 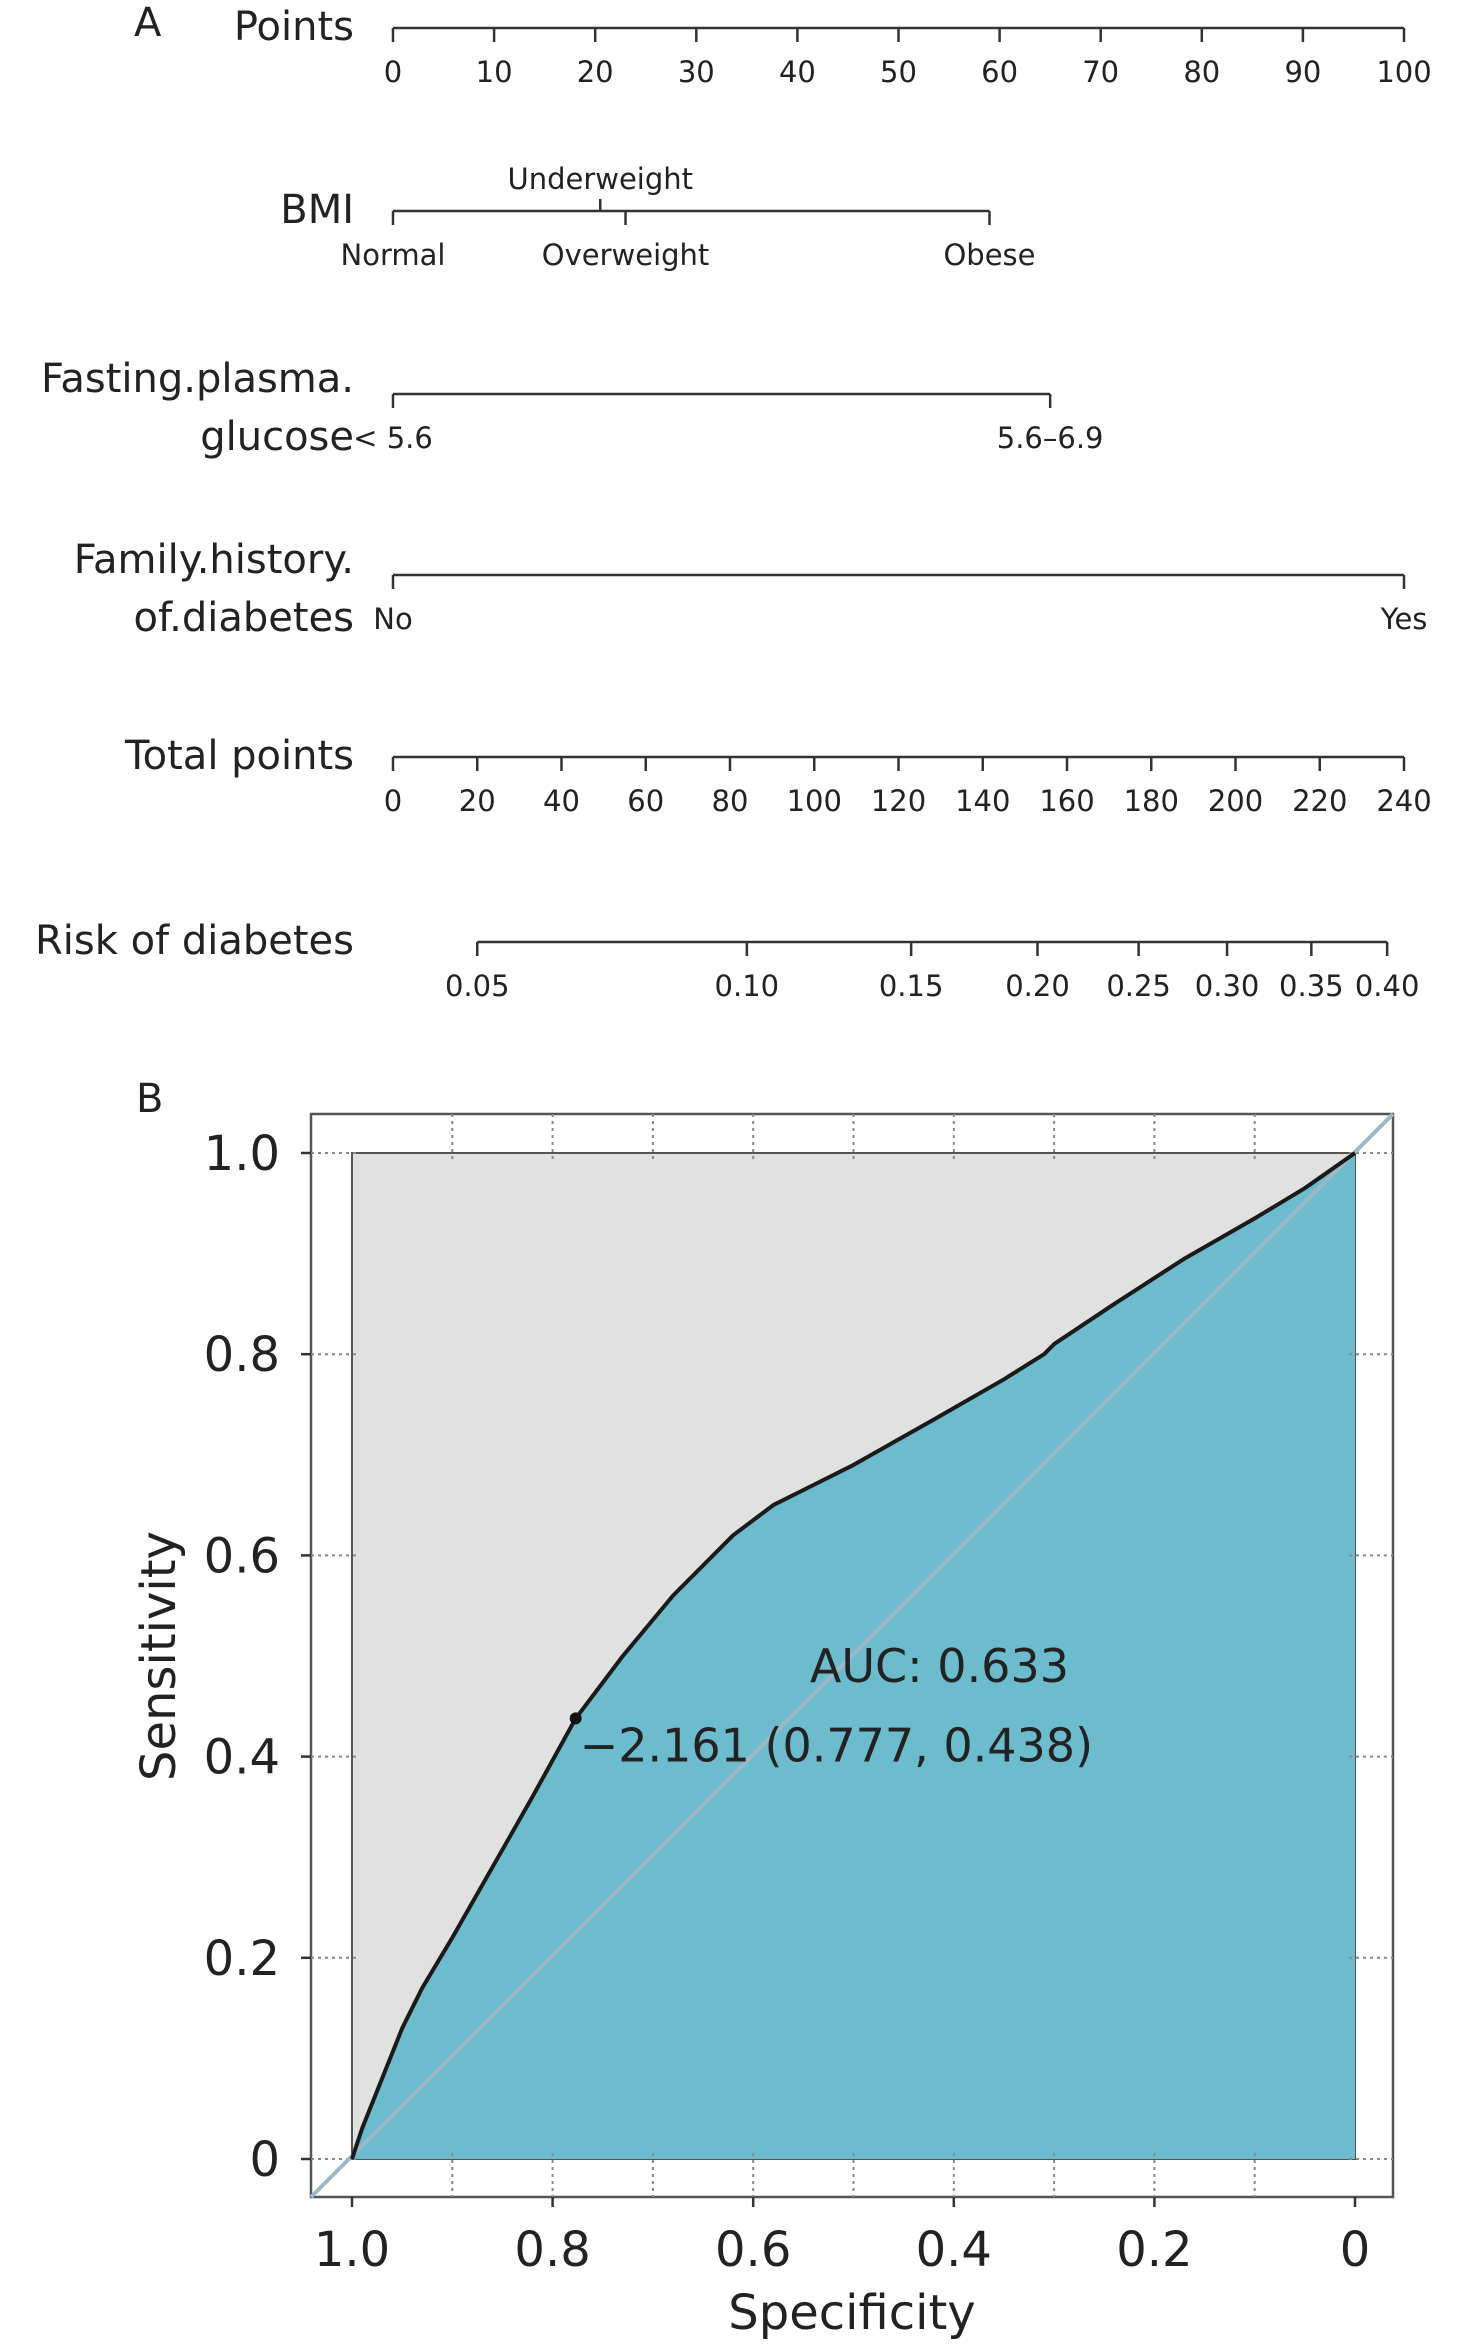 What do you see at coordinates (194, 941) in the screenshot?
I see `row-label: Risk of diabetes` at bounding box center [194, 941].